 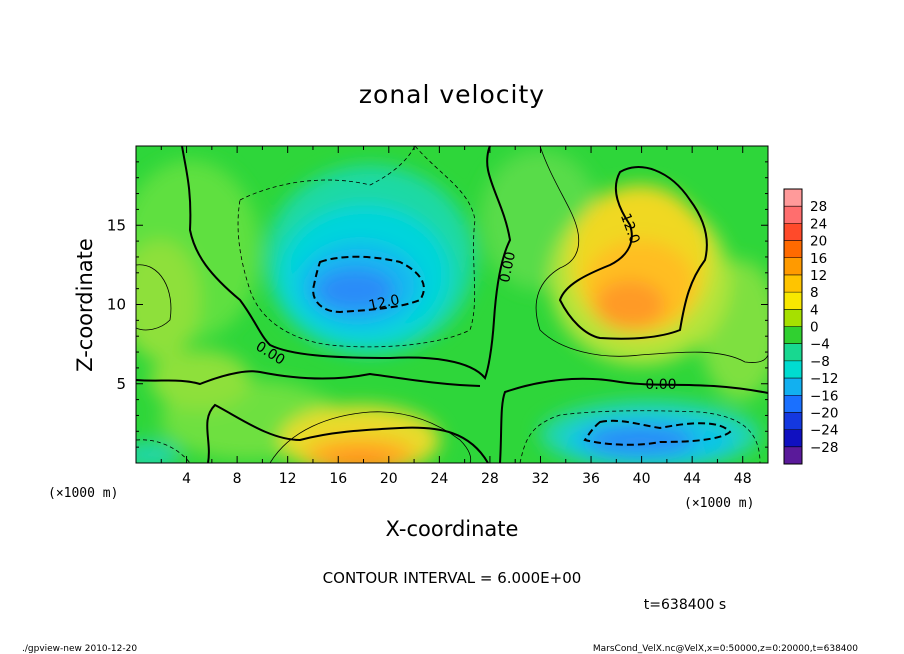 I want to click on colorbar-label: −4, so click(x=820, y=345).